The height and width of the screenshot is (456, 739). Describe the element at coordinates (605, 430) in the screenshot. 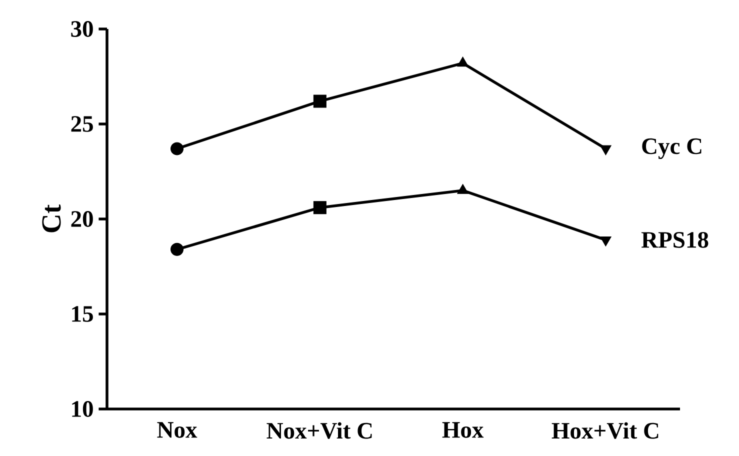

I see `x-tick-label: Hox+Vit C` at that location.